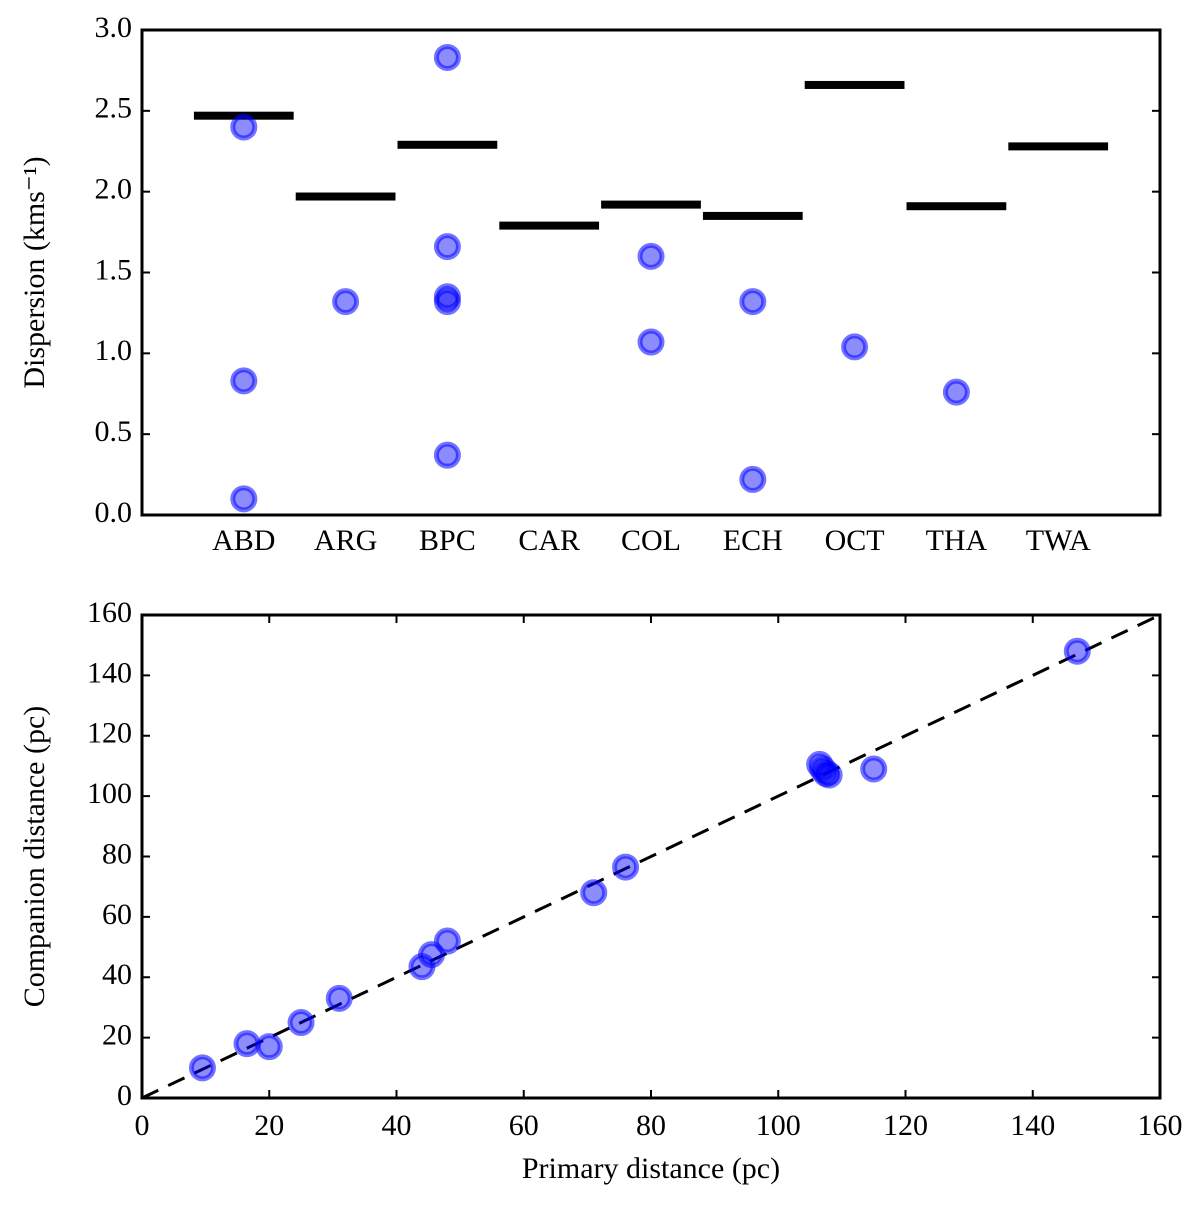 The height and width of the screenshot is (1205, 1200). I want to click on x-tick-label: TWA, so click(1058, 540).